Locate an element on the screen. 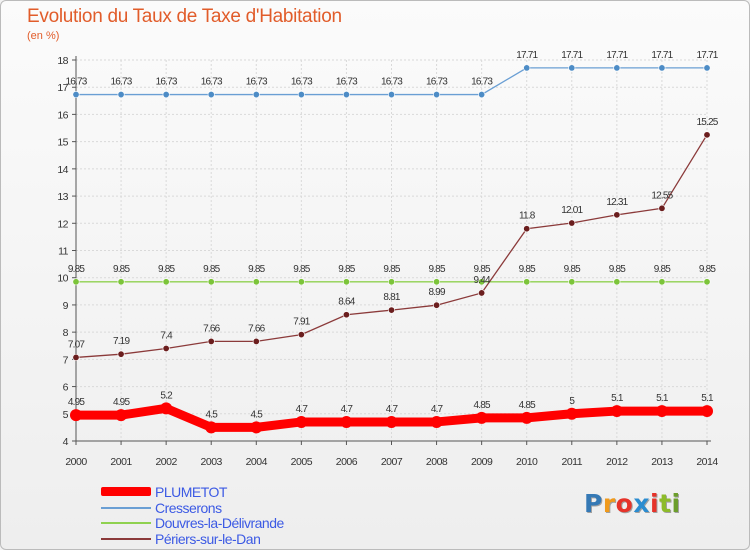 The image size is (750, 550). xtick-label-2005: 2005 is located at coordinates (302, 462).